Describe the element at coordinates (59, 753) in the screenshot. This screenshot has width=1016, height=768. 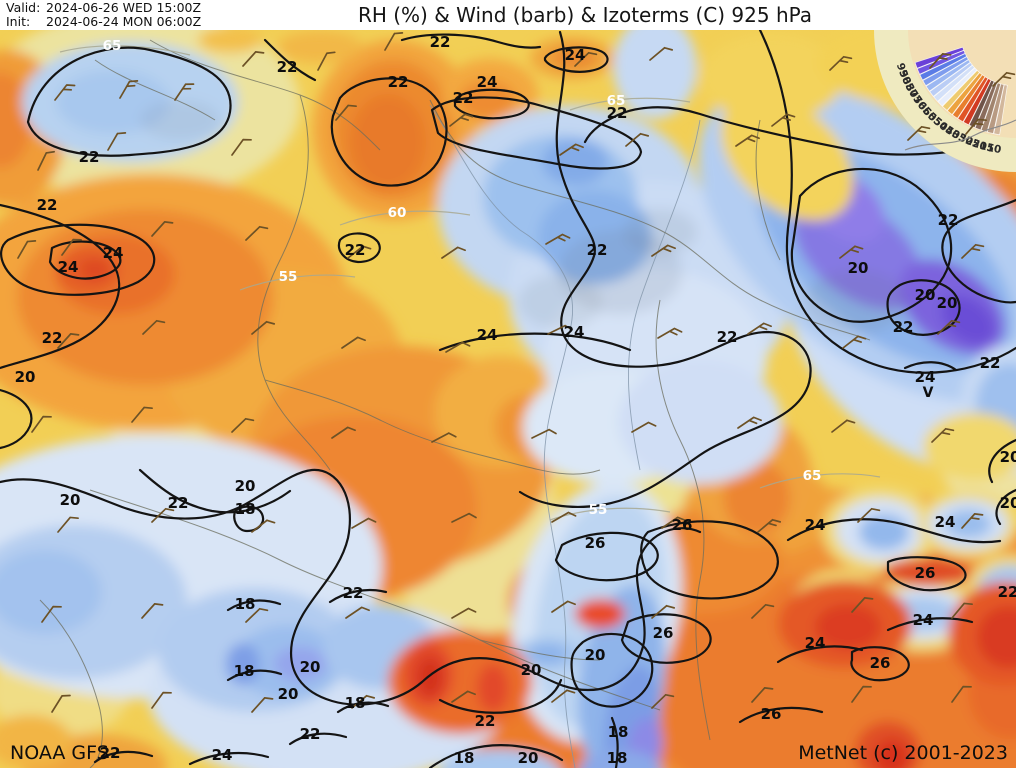
I see `model-source-text: NOAA GFS` at that location.